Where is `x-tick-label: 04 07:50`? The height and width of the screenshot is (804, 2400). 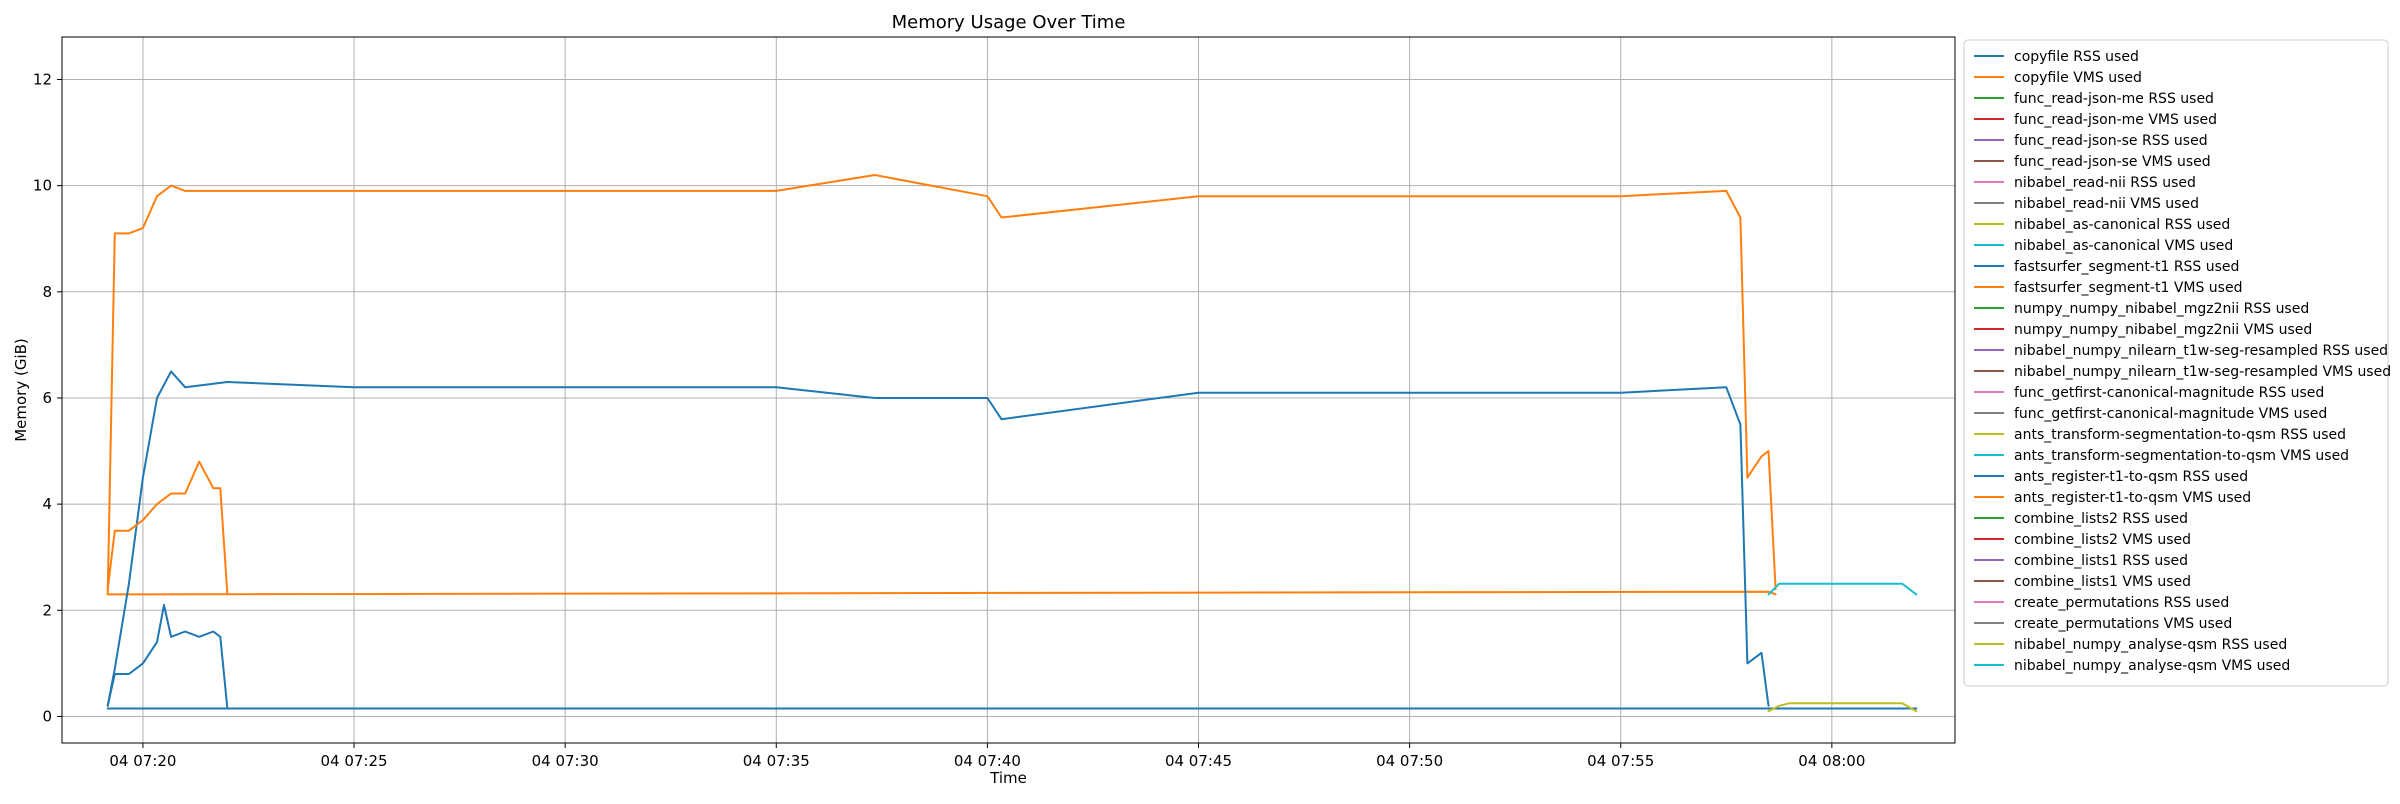
x-tick-label: 04 07:50 is located at coordinates (1409, 761).